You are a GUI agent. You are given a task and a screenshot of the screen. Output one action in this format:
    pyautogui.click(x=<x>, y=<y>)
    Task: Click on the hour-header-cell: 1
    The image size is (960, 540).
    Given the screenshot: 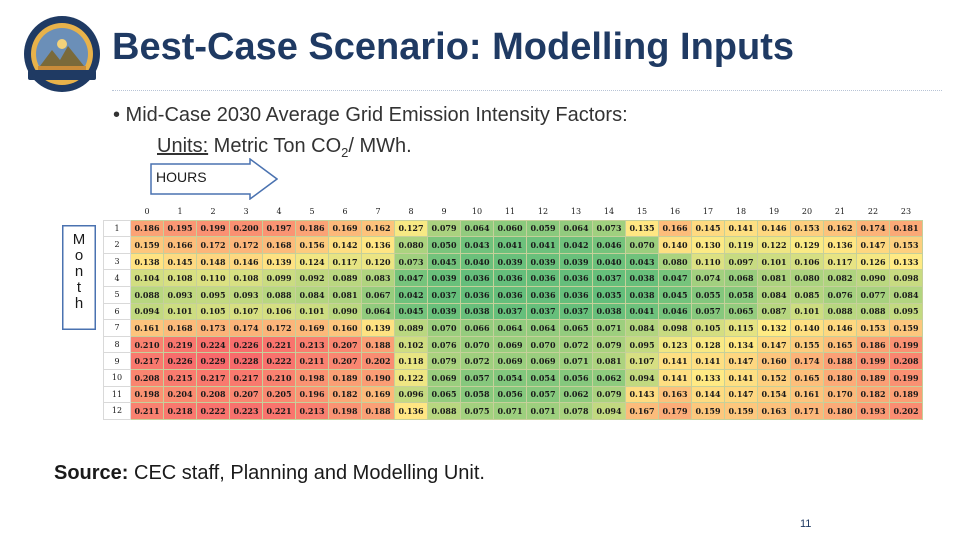 What is the action you would take?
    pyautogui.click(x=180, y=212)
    